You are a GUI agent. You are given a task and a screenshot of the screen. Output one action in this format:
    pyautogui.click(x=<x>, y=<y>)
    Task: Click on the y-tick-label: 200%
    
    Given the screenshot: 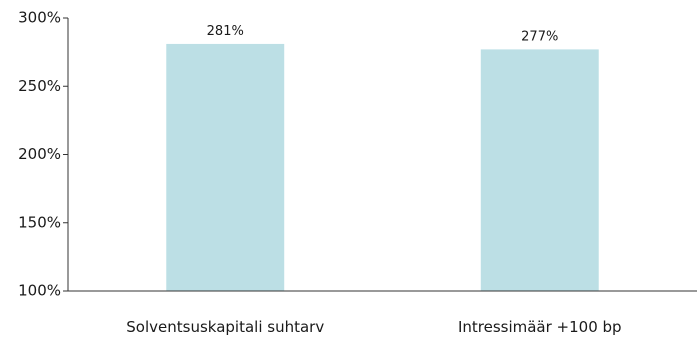 What is the action you would take?
    pyautogui.click(x=39, y=154)
    